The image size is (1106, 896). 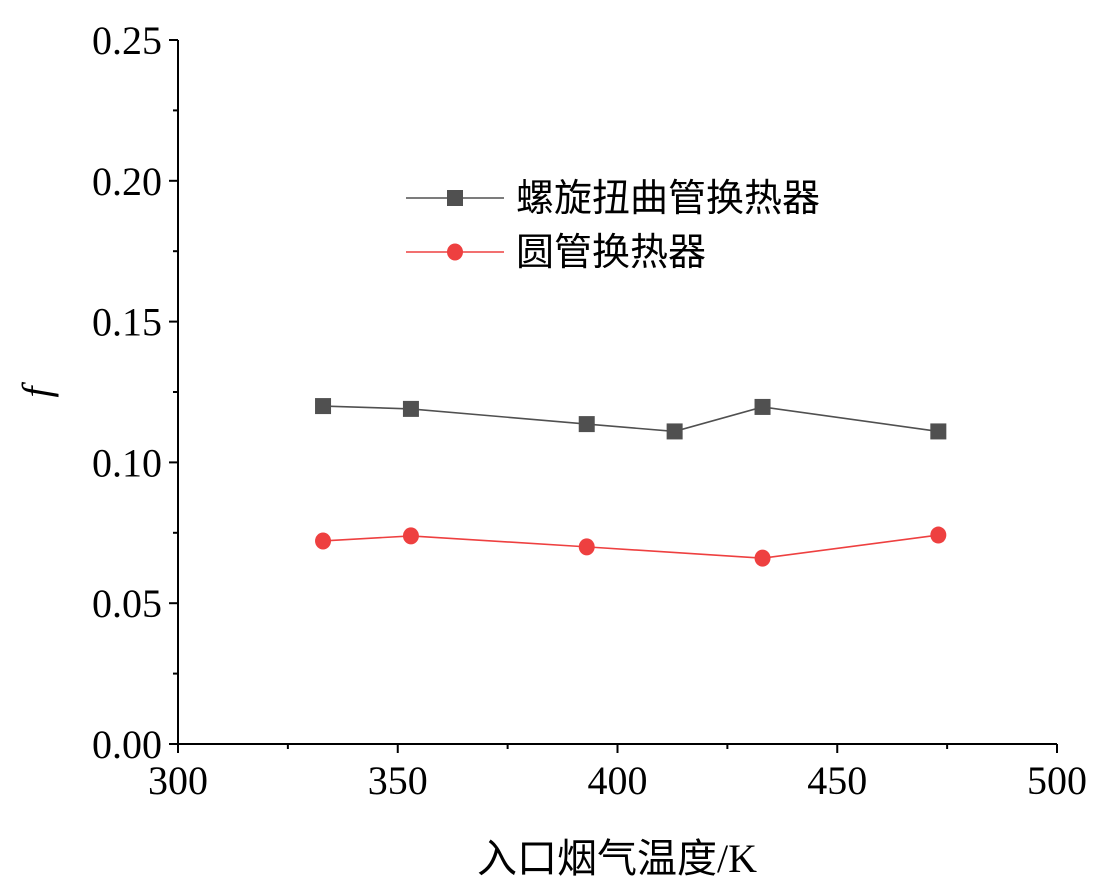 What do you see at coordinates (178, 780) in the screenshot?
I see `x-tick-label: 300` at bounding box center [178, 780].